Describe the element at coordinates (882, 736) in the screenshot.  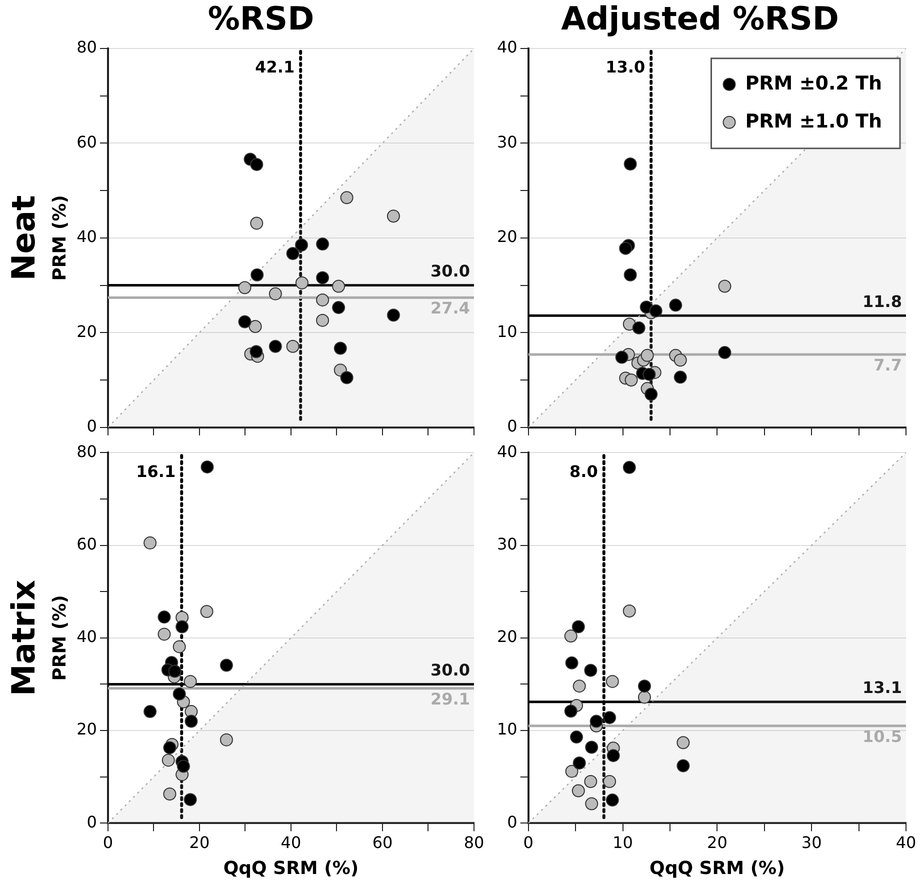
I see `ref-line-label: 10.5` at that location.